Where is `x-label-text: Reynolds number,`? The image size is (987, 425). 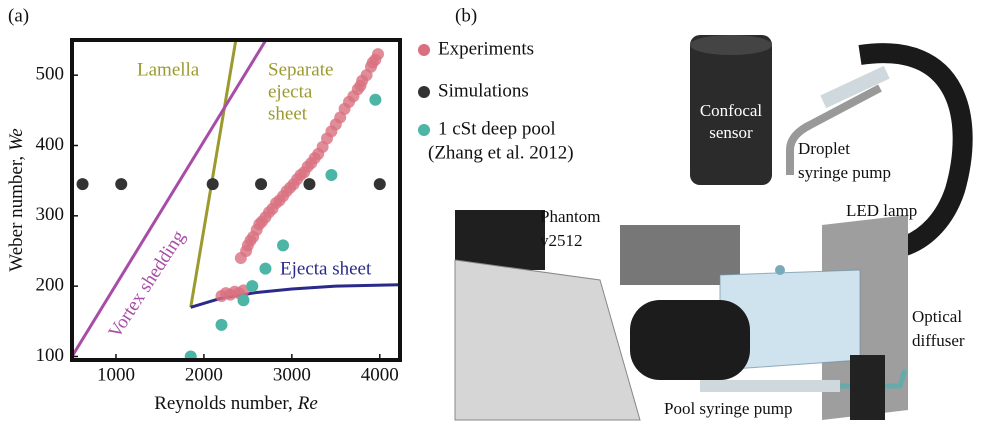 x-label-text: Reynolds number, is located at coordinates (223, 403).